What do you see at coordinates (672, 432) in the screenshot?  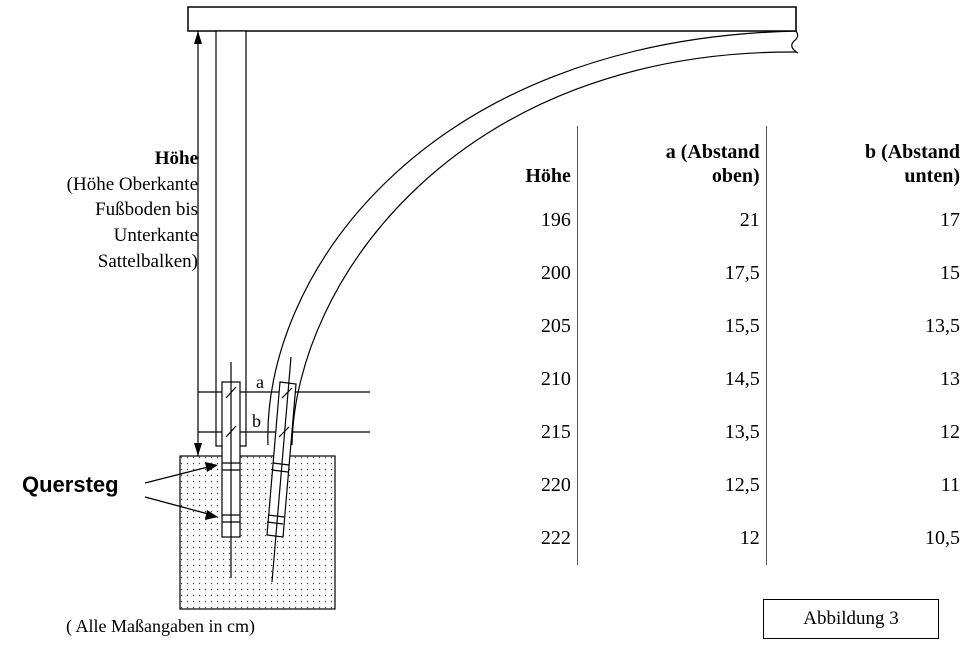 I see `cell-a: 13,5` at bounding box center [672, 432].